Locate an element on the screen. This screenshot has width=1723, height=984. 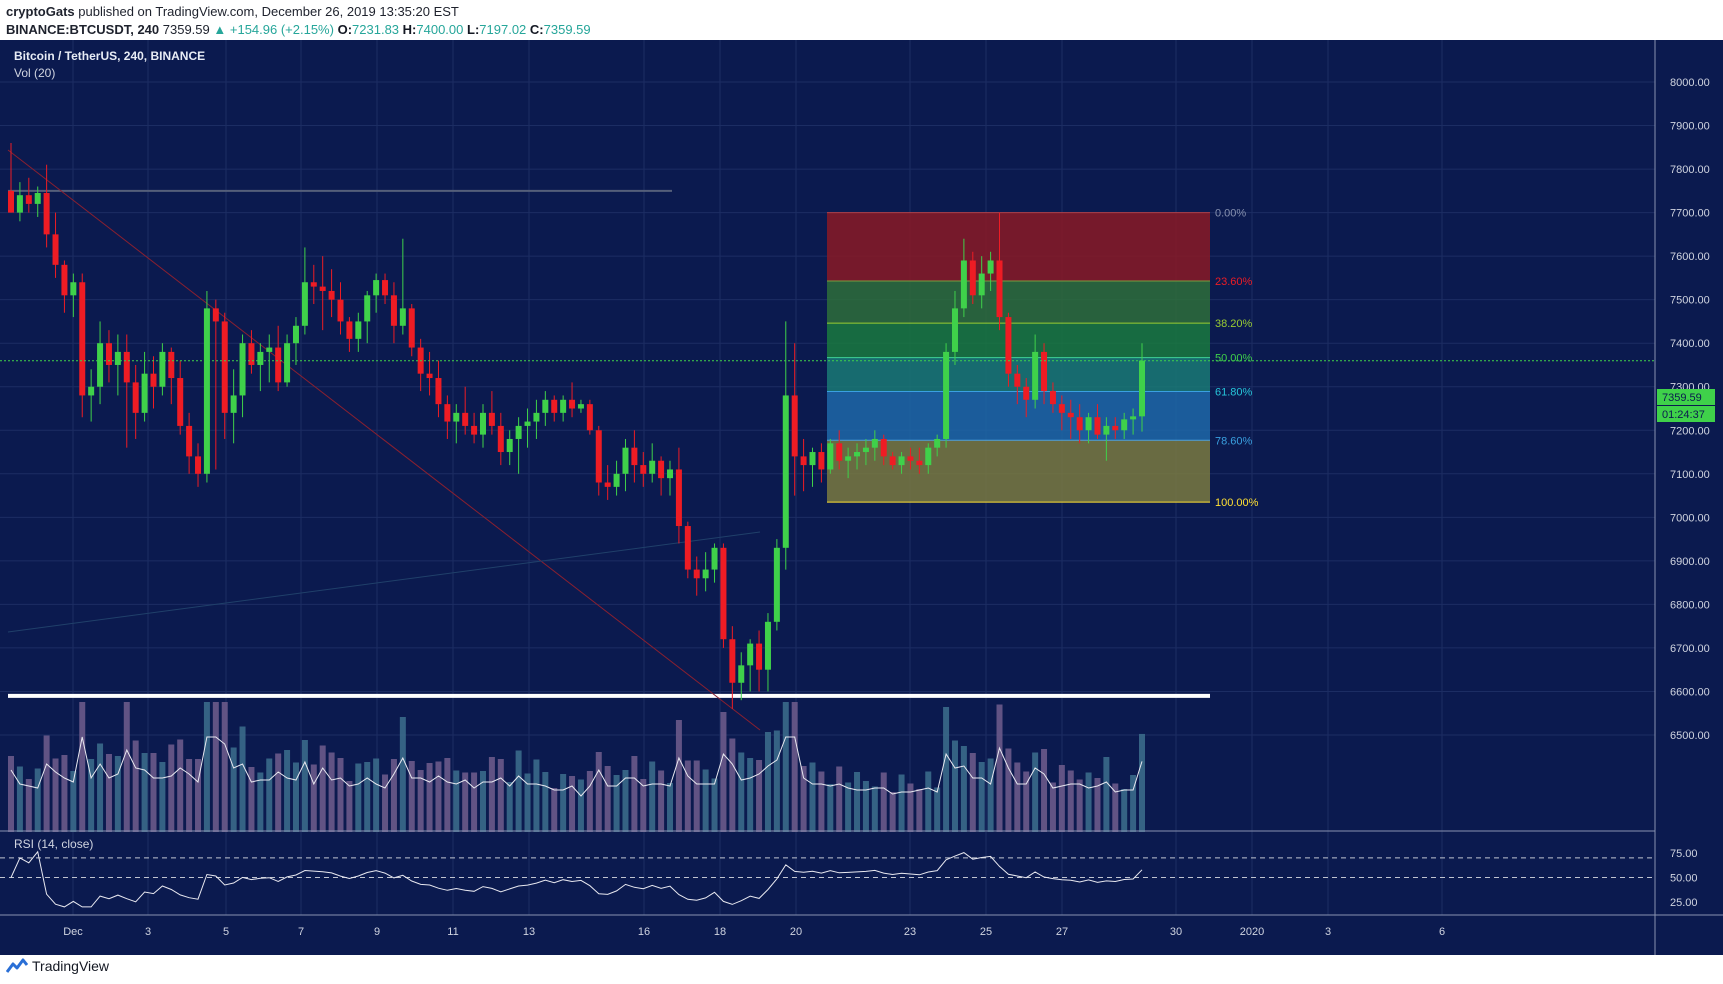
fib-level-label: 23.60% is located at coordinates (1234, 282).